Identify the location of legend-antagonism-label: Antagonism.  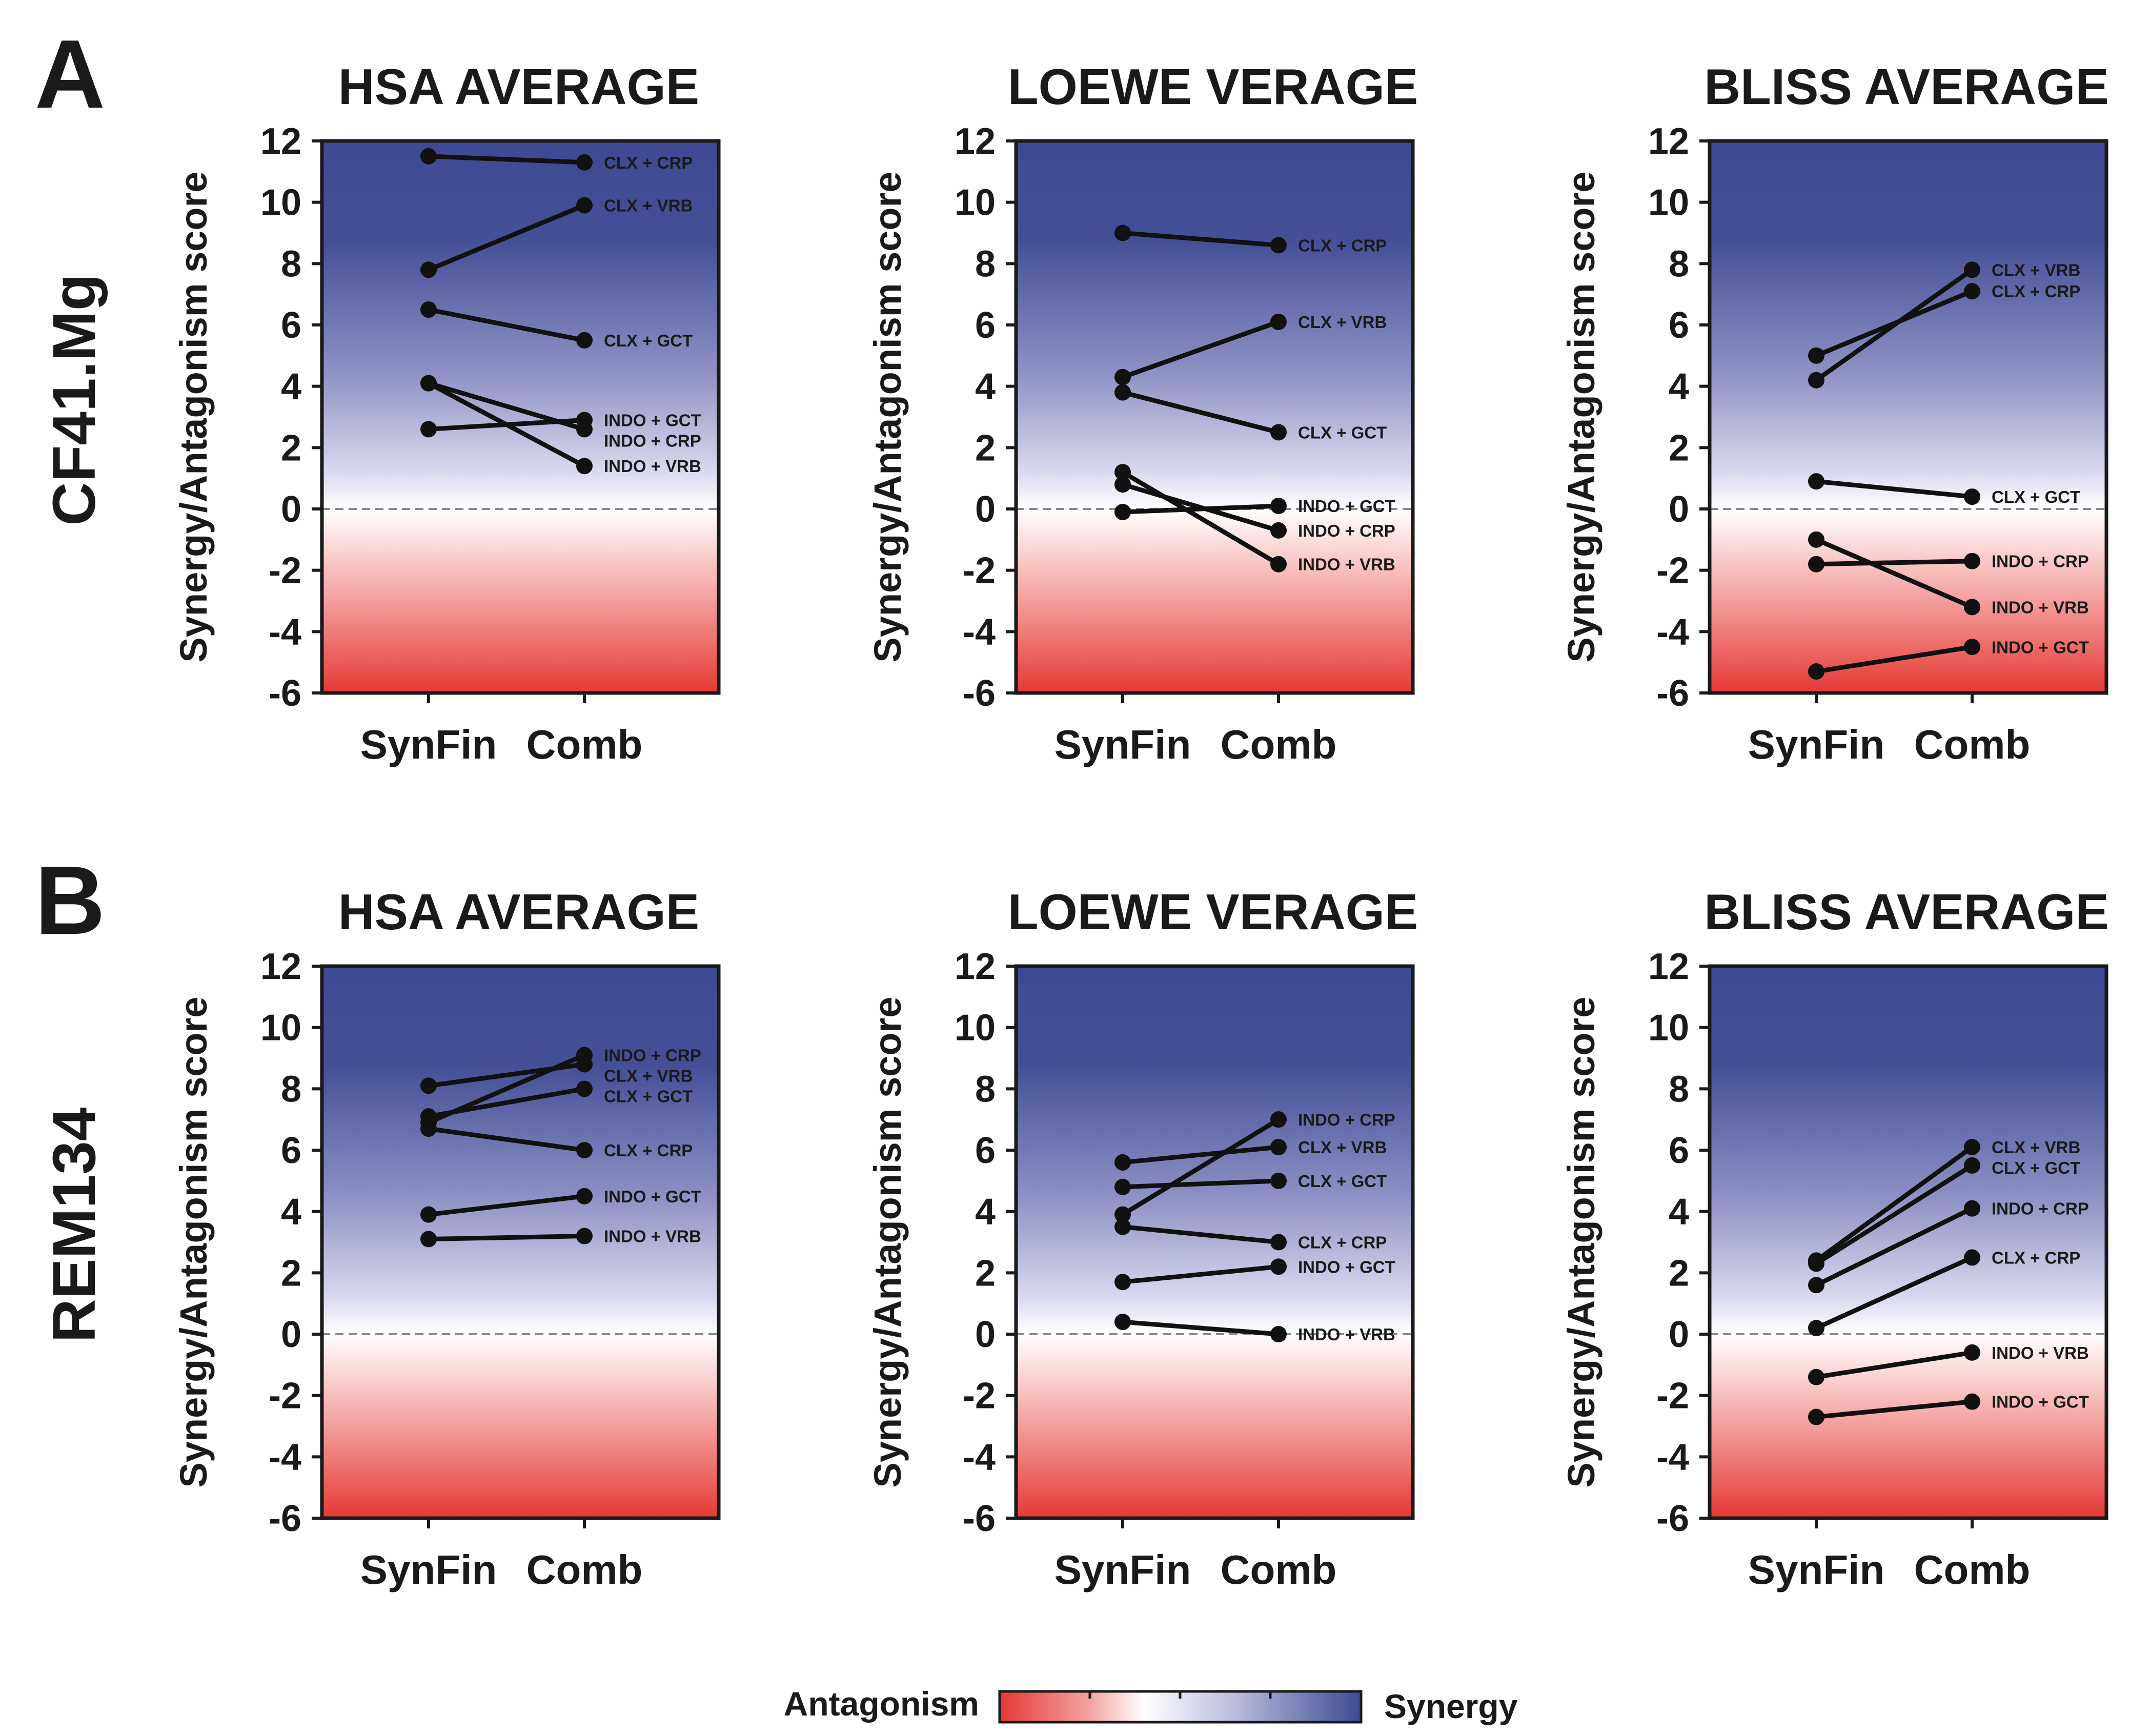
(881, 1704).